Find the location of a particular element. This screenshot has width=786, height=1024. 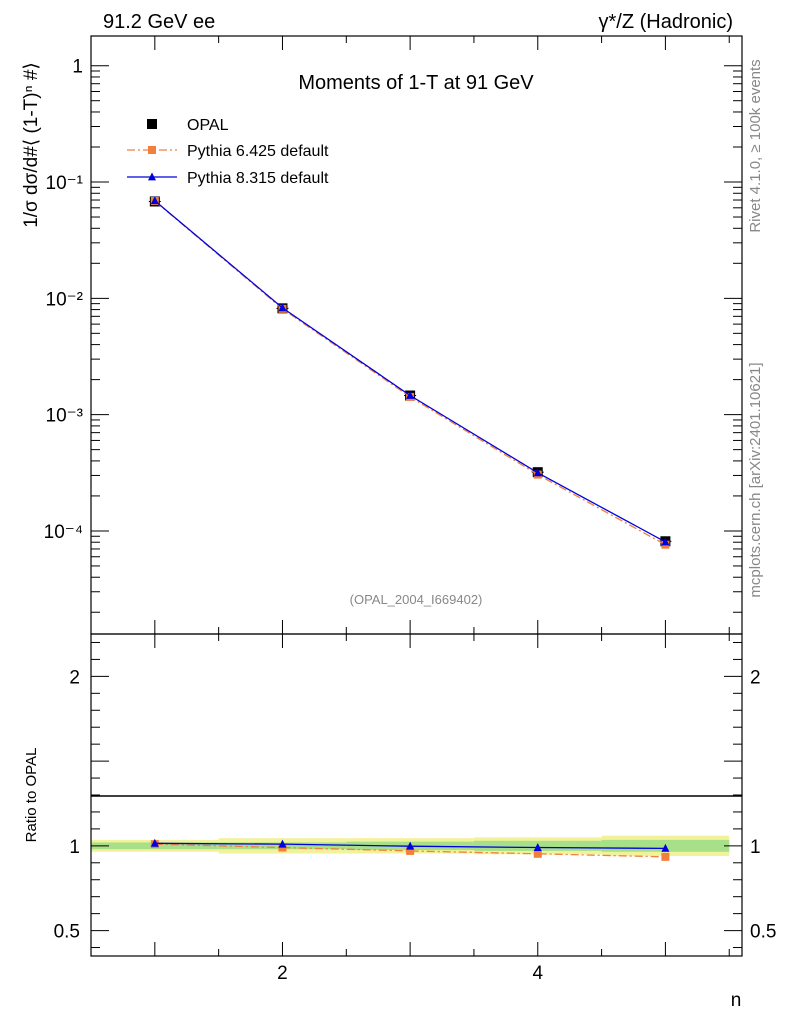

main-y-axis-label: 1/σ dσ/d#⟨ (1-T)ⁿ #⟩ is located at coordinates (31, 145).